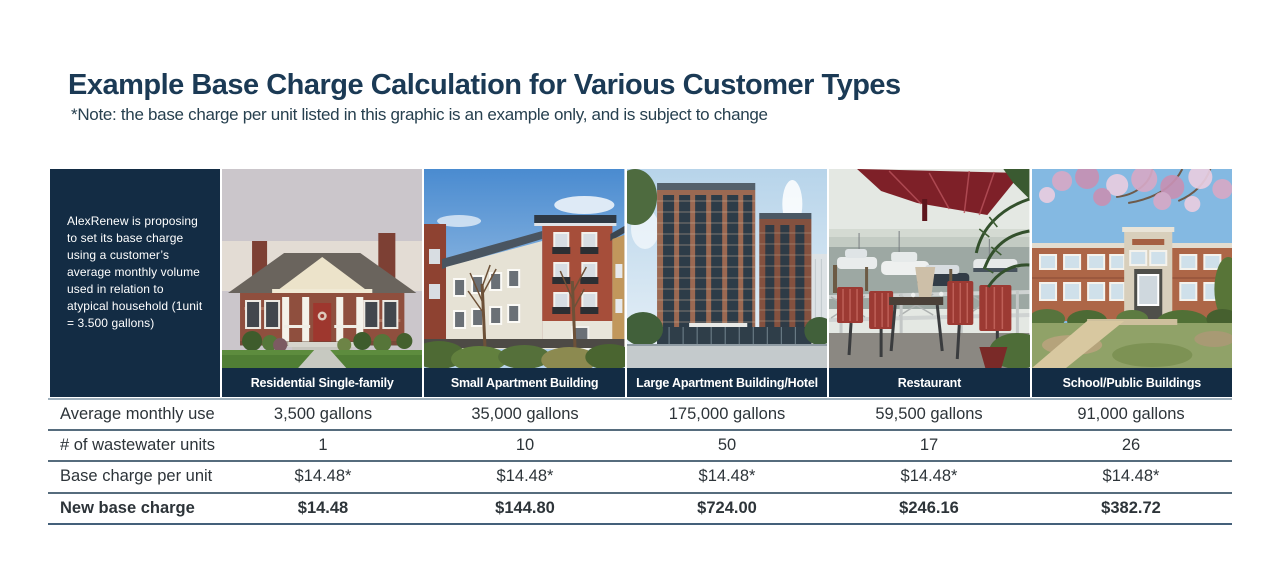 The image size is (1280, 576). What do you see at coordinates (929, 445) in the screenshot?
I see `table-cell: 17` at bounding box center [929, 445].